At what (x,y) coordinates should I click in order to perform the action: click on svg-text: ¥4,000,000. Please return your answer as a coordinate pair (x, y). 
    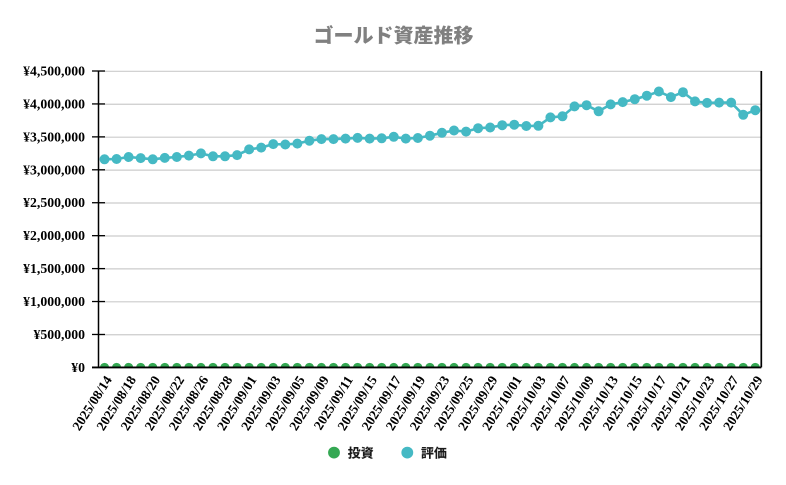
    Looking at the image, I should click on (54, 103).